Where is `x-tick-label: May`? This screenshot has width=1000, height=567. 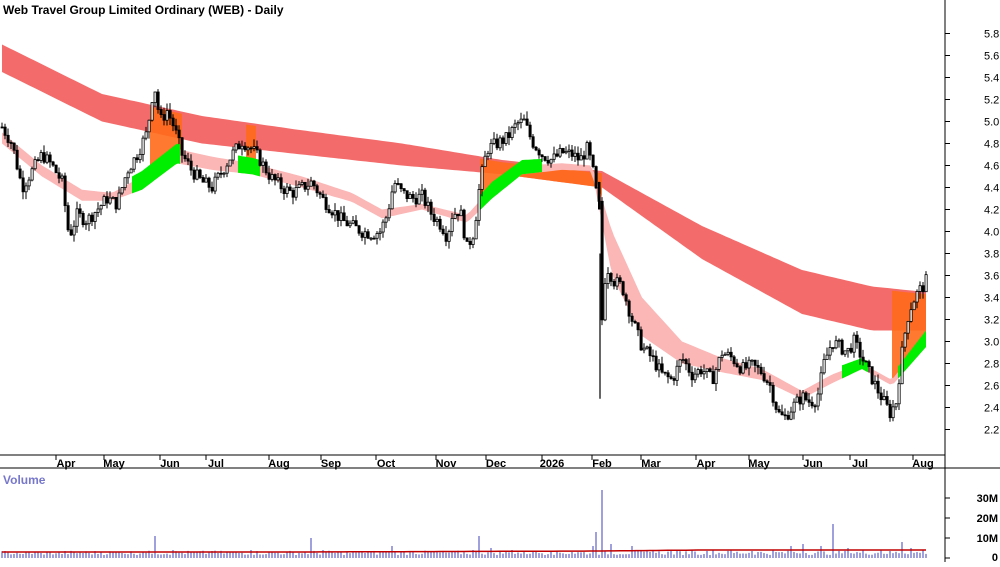
x-tick-label: May is located at coordinates (114, 464).